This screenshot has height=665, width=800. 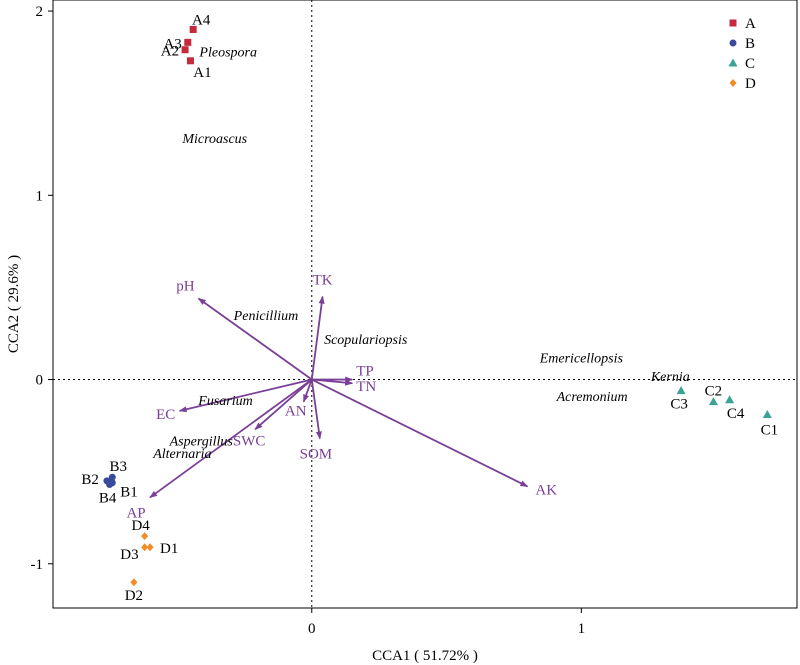 I want to click on env-label-an: AN, so click(x=296, y=412).